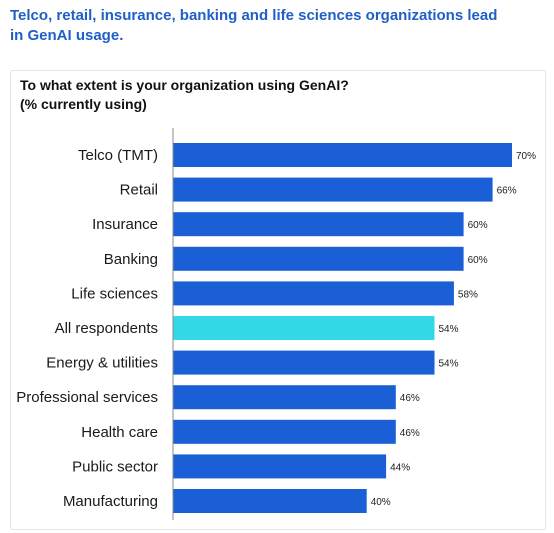  What do you see at coordinates (87, 397) in the screenshot?
I see `category-label: Professional services` at bounding box center [87, 397].